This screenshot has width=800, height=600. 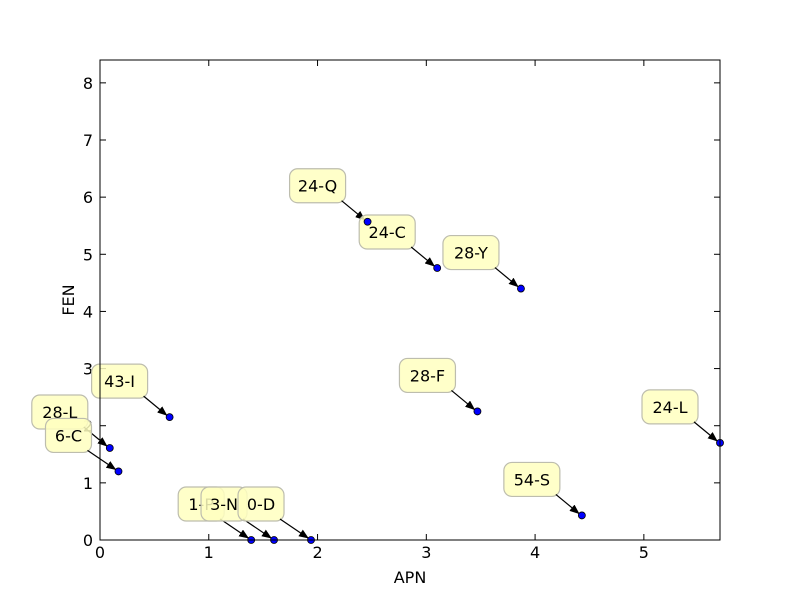 I want to click on y-axis-title: FEN, so click(x=68, y=299).